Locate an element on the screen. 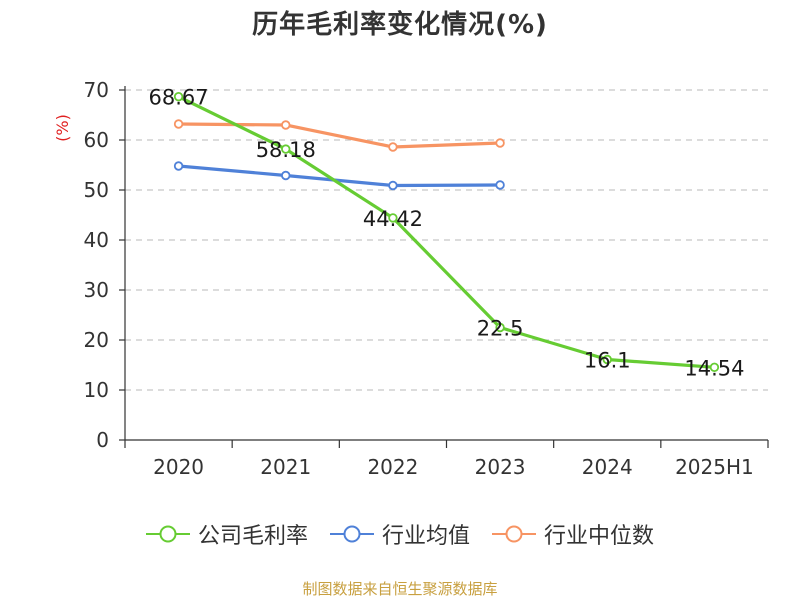 This screenshot has height=600, width=800. legend-item-industry-average: 行业均值 is located at coordinates (399, 534).